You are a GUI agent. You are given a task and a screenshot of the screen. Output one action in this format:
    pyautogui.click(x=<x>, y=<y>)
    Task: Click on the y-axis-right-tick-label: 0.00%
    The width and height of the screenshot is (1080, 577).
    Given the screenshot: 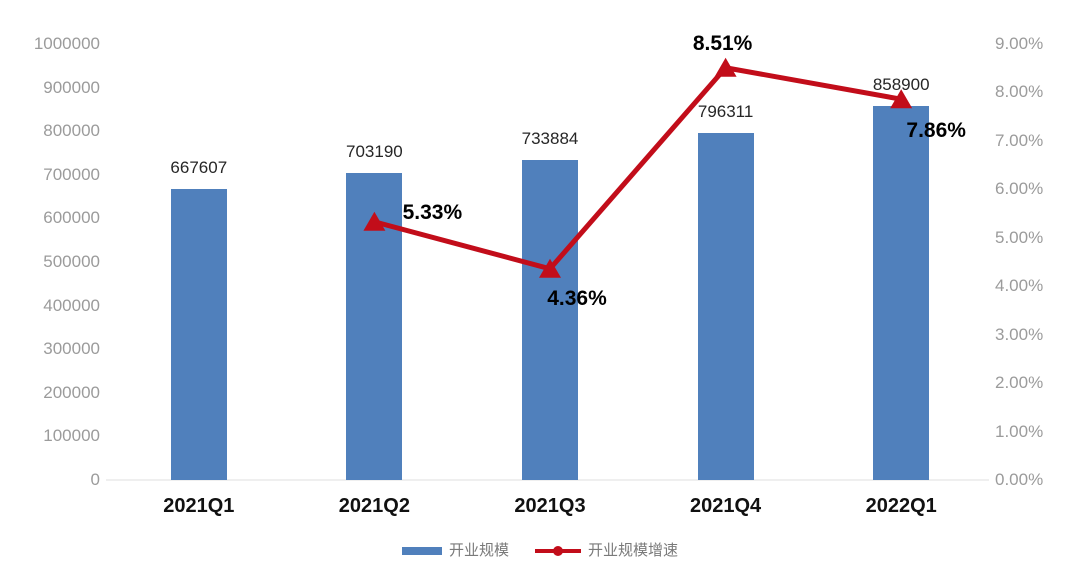 What is the action you would take?
    pyautogui.click(x=1019, y=479)
    